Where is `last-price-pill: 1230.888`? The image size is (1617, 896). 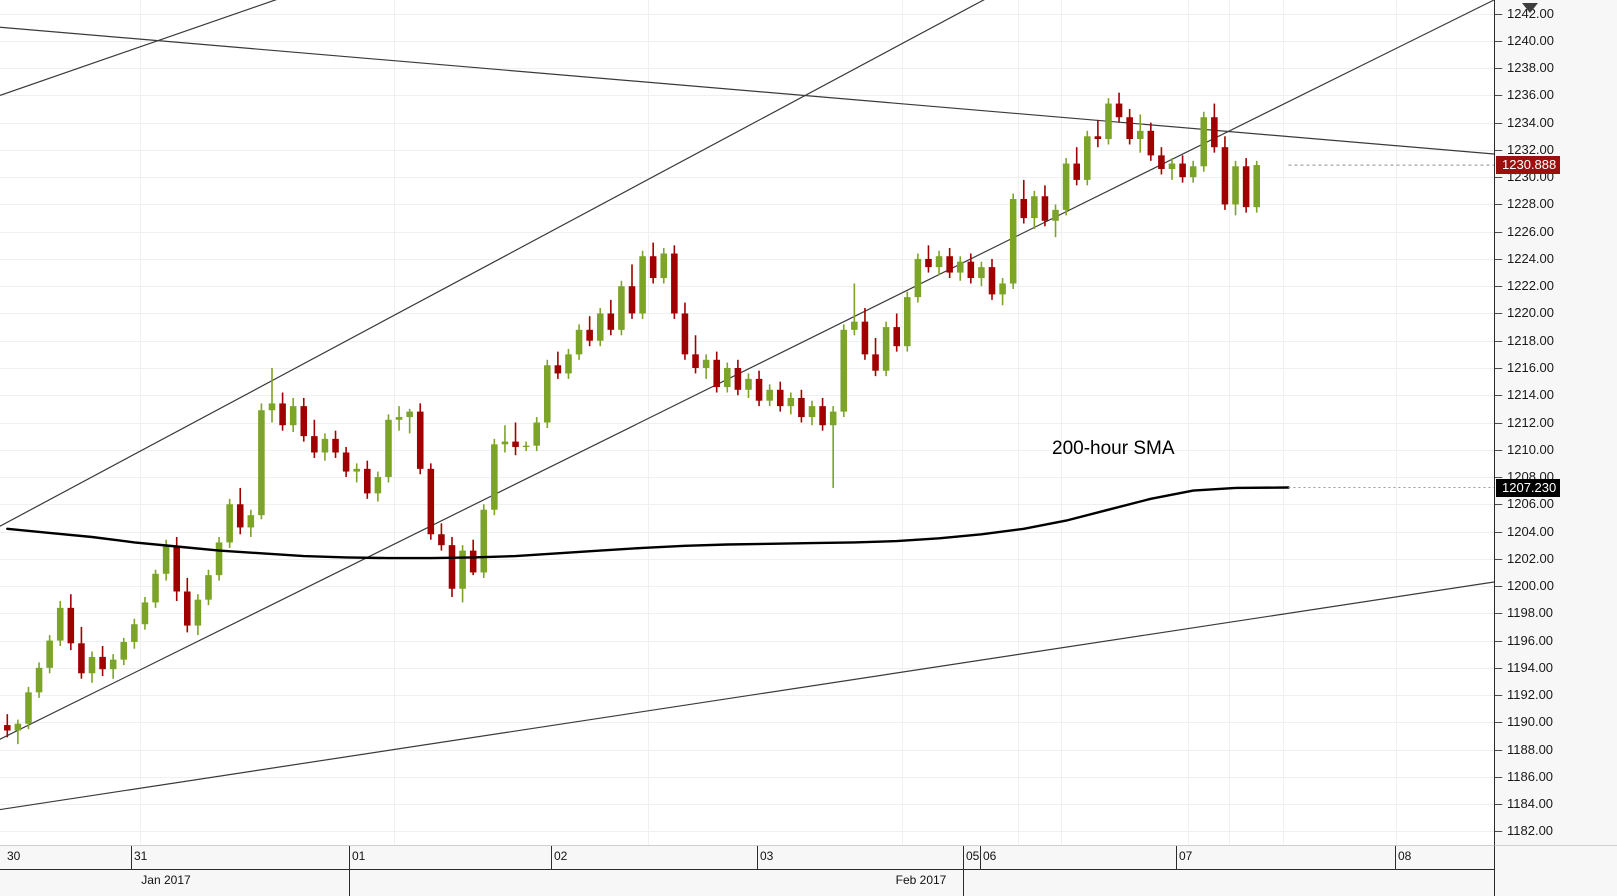
last-price-pill: 1230.888 is located at coordinates (1528, 165).